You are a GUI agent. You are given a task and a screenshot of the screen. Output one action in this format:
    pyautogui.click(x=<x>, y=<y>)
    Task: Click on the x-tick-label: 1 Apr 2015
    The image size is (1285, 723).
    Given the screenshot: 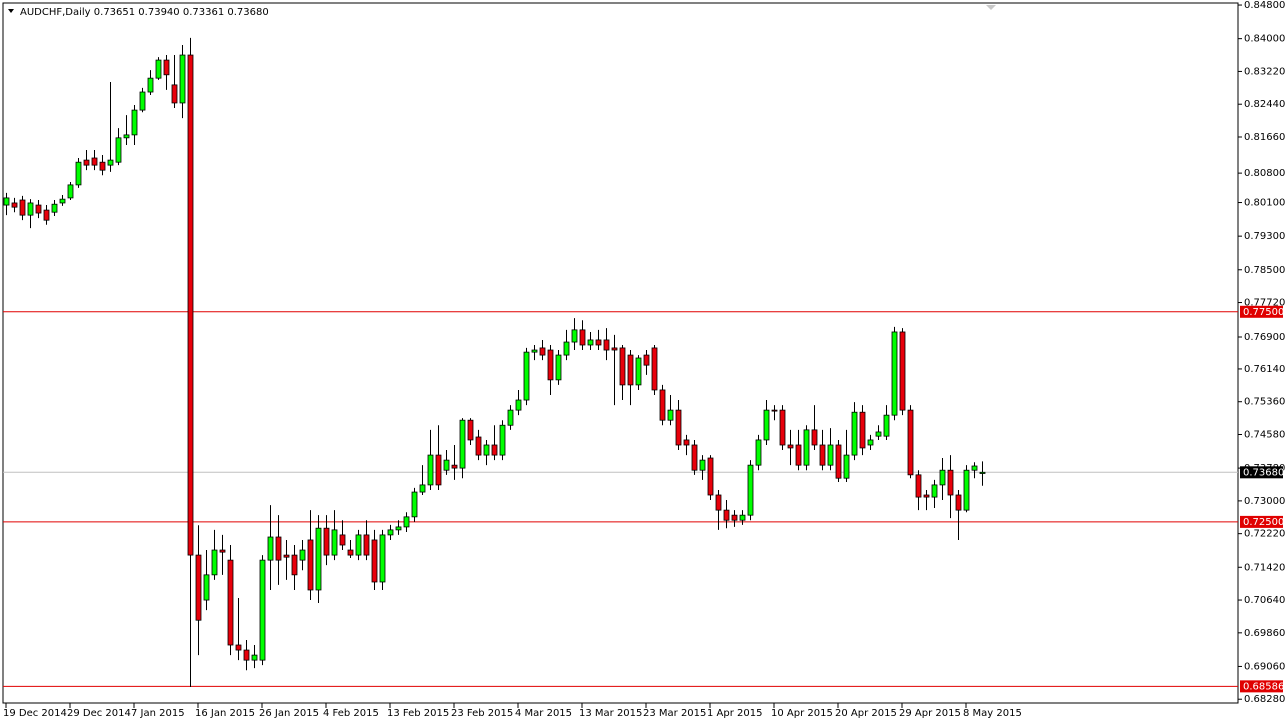 What is the action you would take?
    pyautogui.click(x=734, y=713)
    